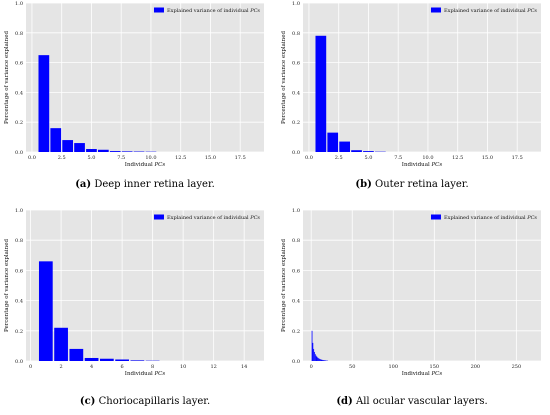 The image size is (550, 415). What do you see at coordinates (398, 158) in the screenshot?
I see `x-tick-label: 7.5` at bounding box center [398, 158].